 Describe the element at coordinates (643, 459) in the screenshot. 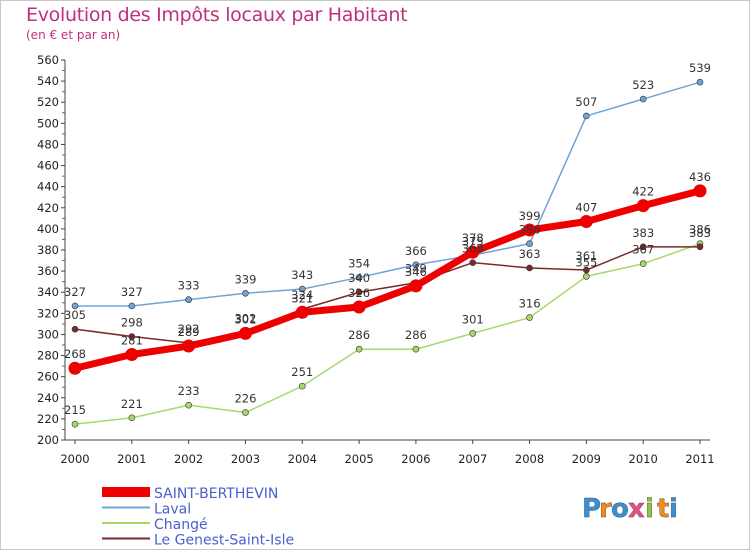

I see `x-tick-label: 2010` at that location.